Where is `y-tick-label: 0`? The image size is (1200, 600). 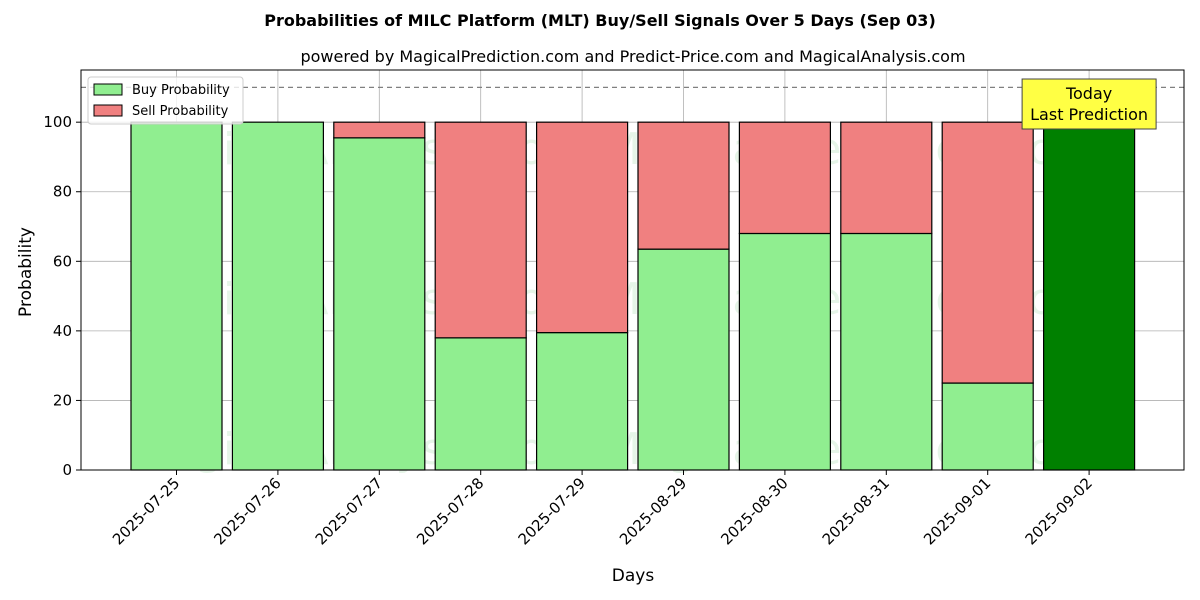 y-tick-label: 0 is located at coordinates (67, 470).